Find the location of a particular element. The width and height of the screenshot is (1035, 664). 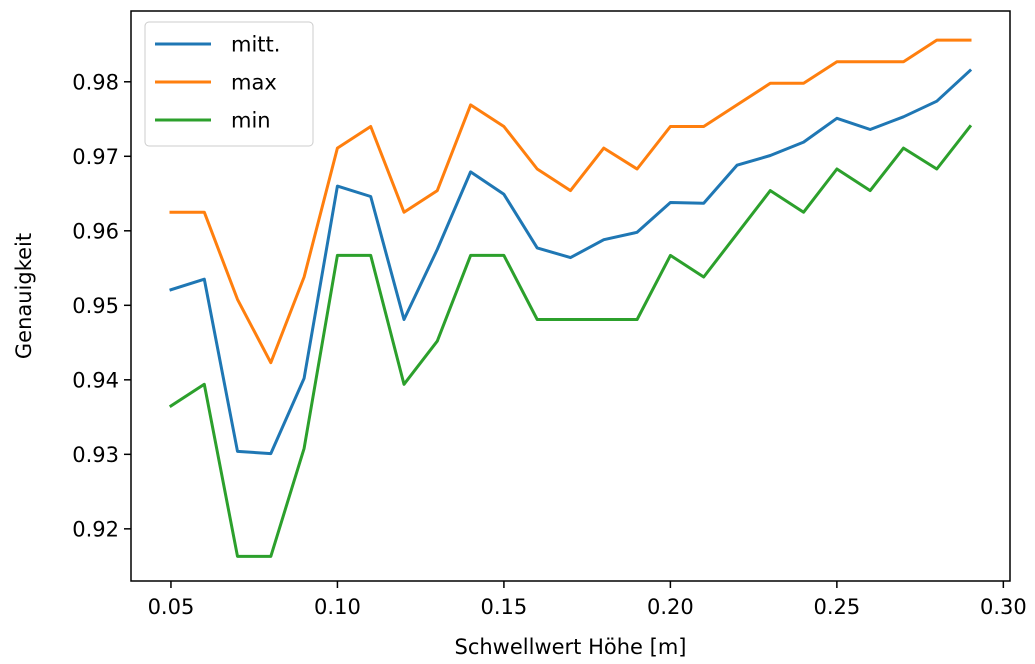

y-axis-label: Genauigkeit is located at coordinates (24, 296).